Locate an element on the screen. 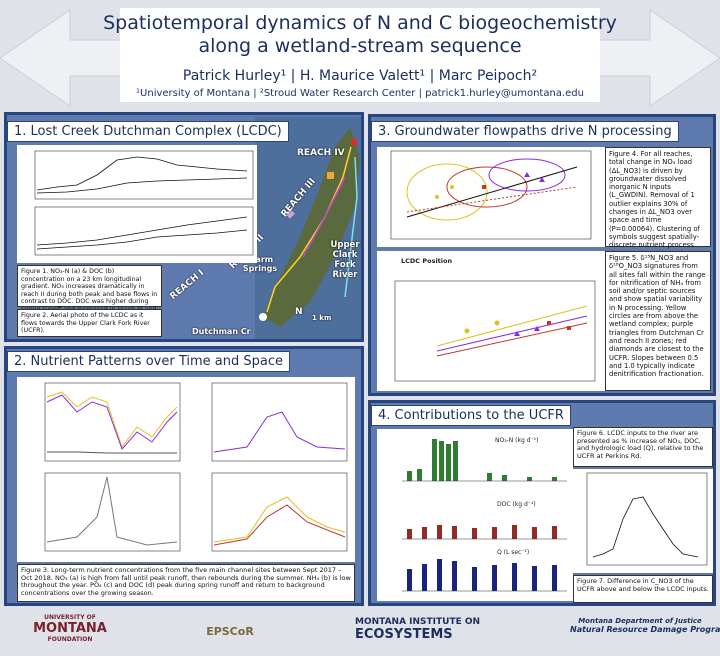  bar-plot is located at coordinates (484, 515).